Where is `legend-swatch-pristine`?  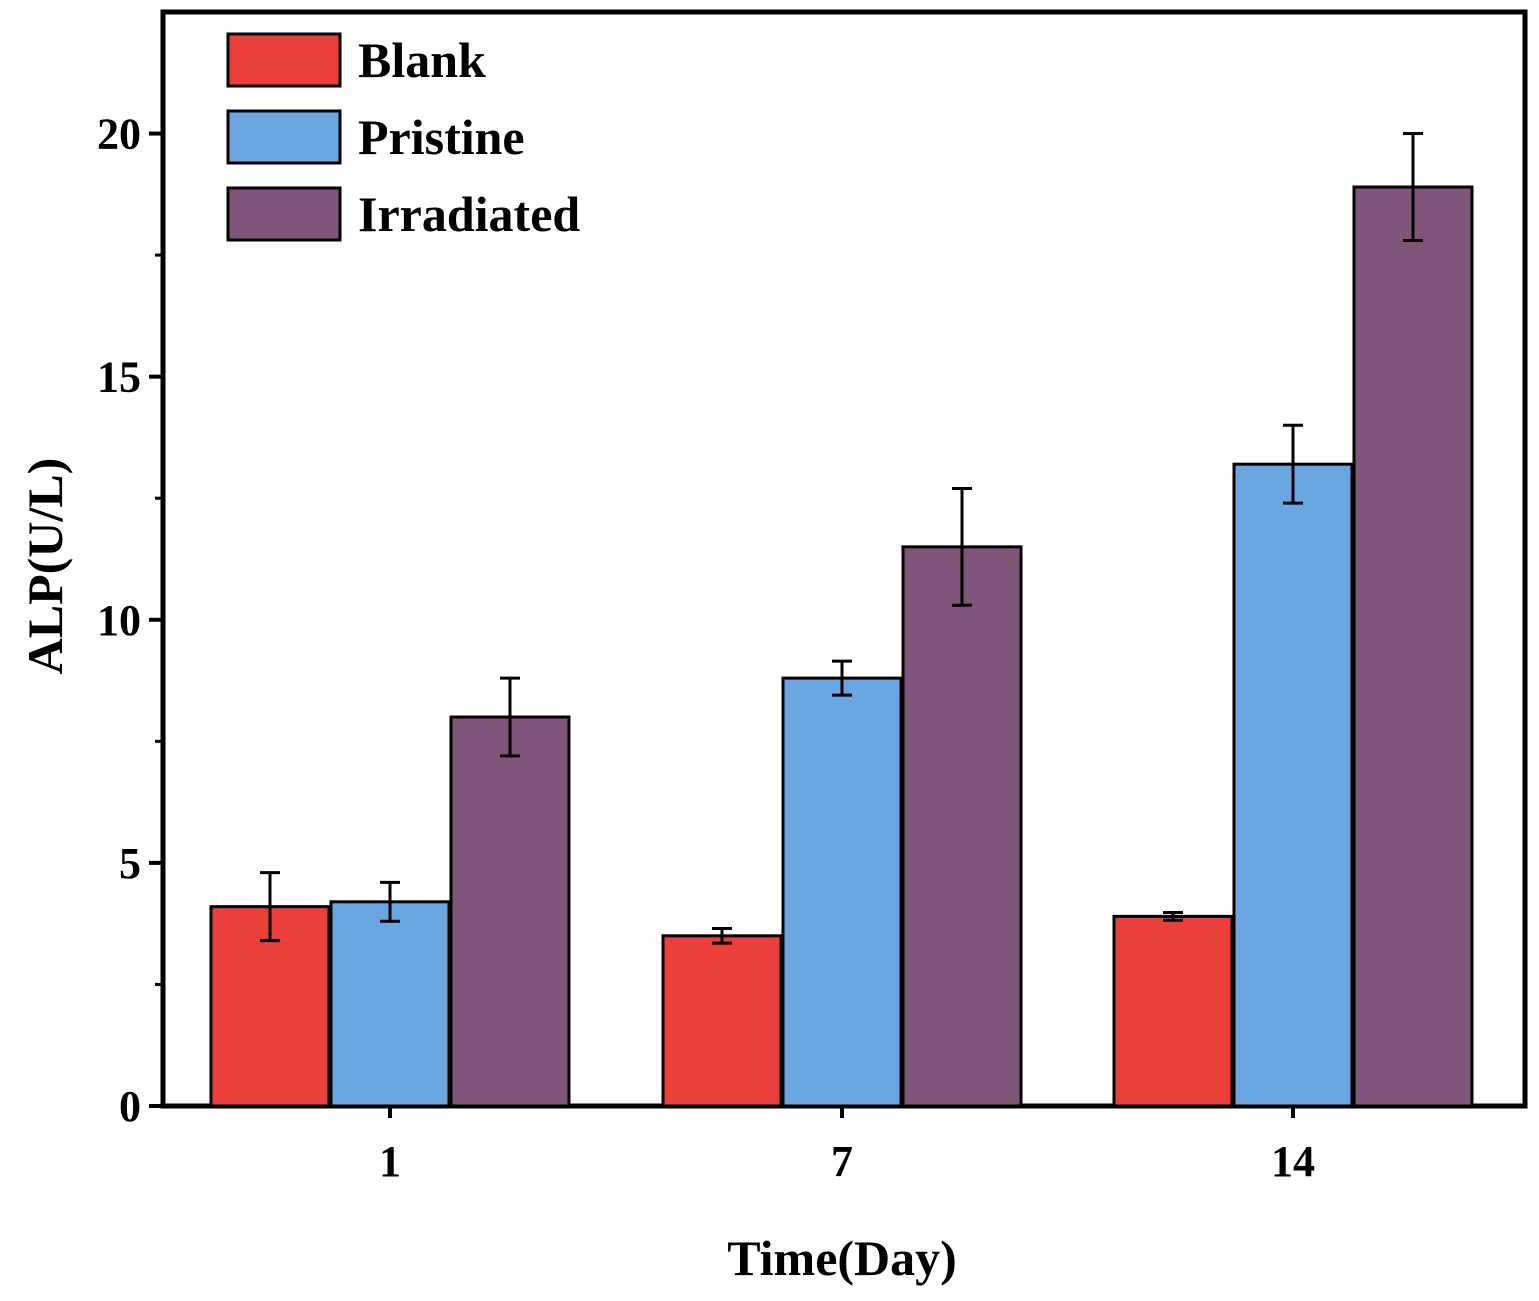
legend-swatch-pristine is located at coordinates (284, 137).